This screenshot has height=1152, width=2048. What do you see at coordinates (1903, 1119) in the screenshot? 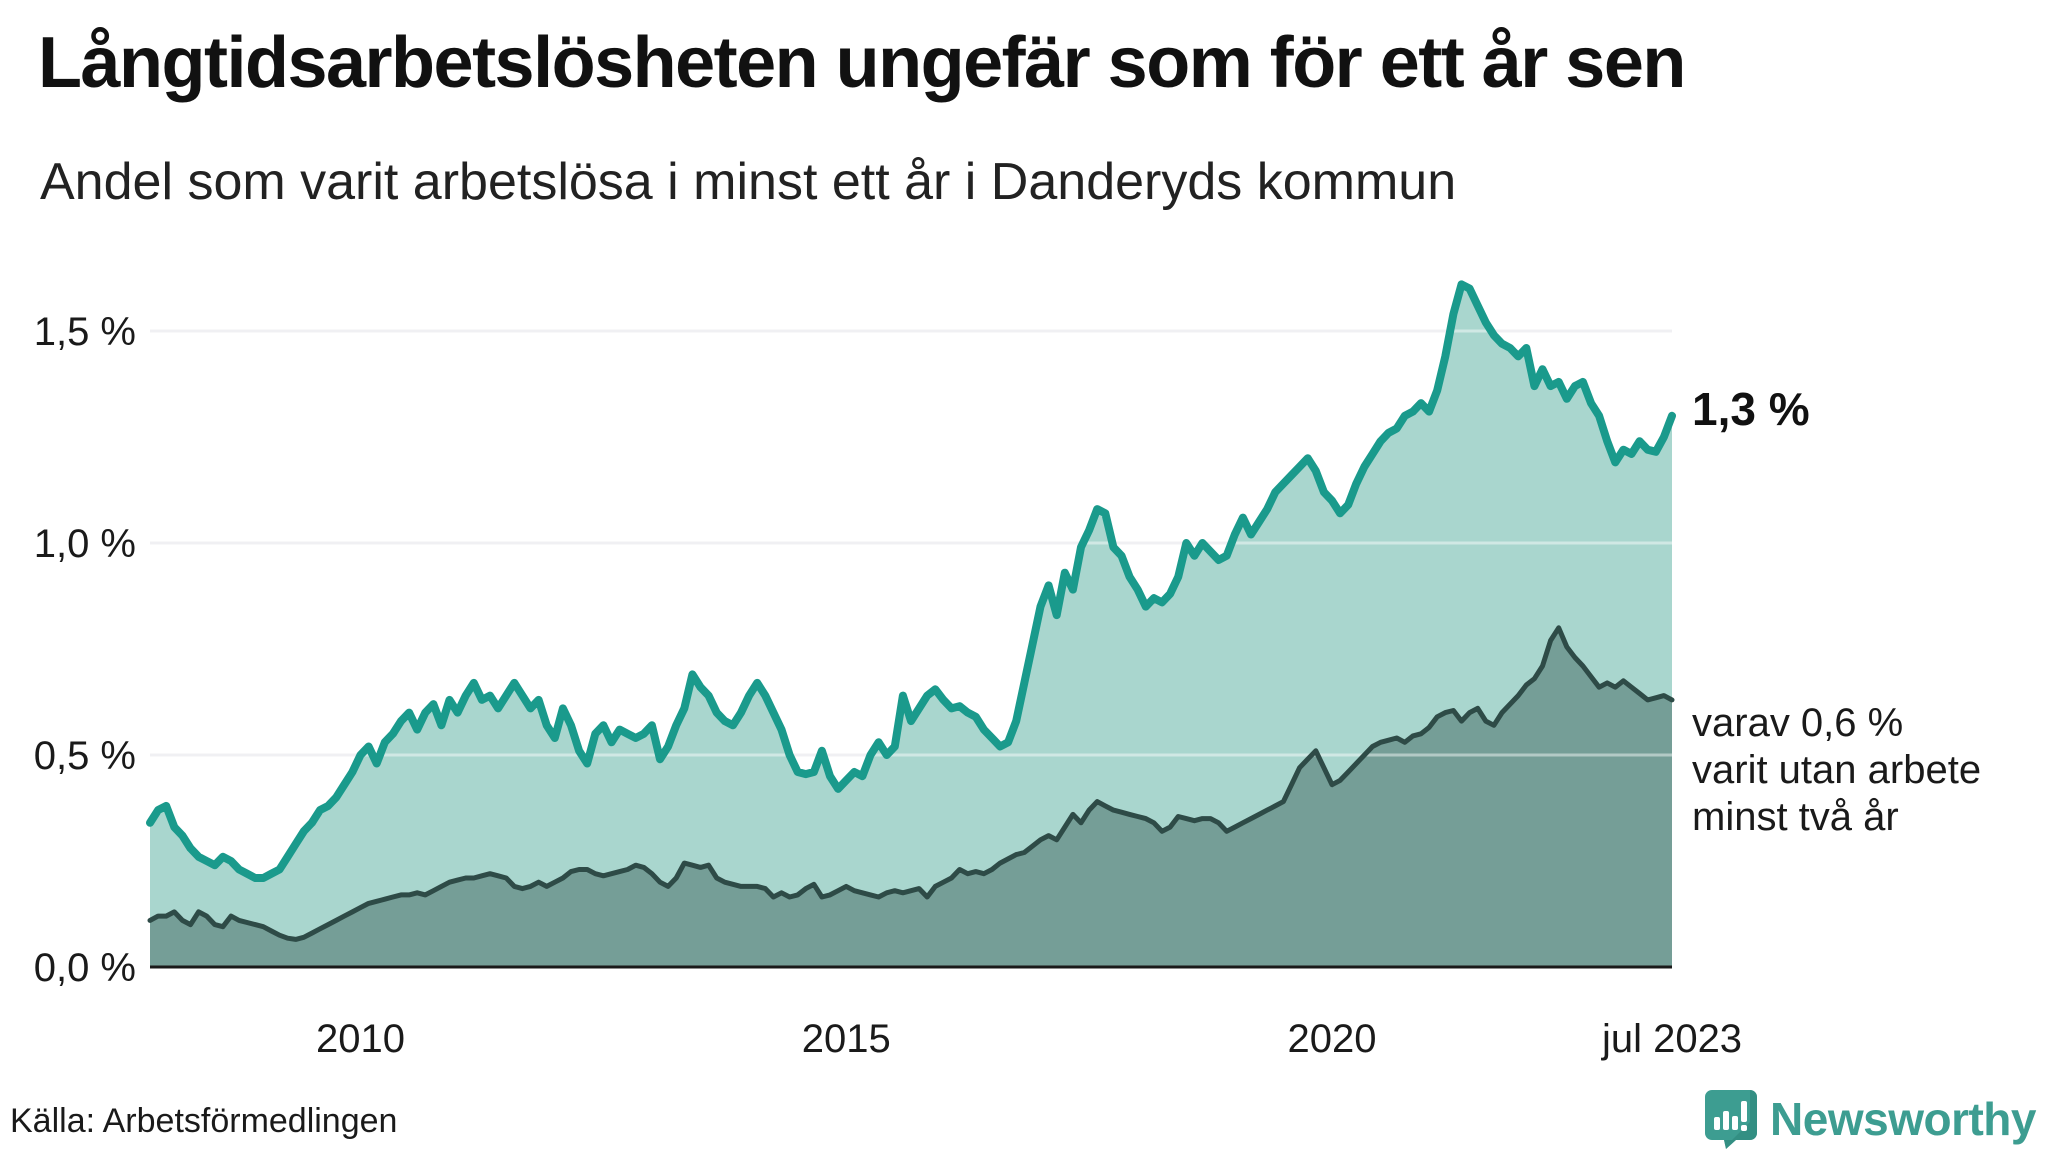
I see `newsworthy-logo-text: Newsworthy` at bounding box center [1903, 1119].